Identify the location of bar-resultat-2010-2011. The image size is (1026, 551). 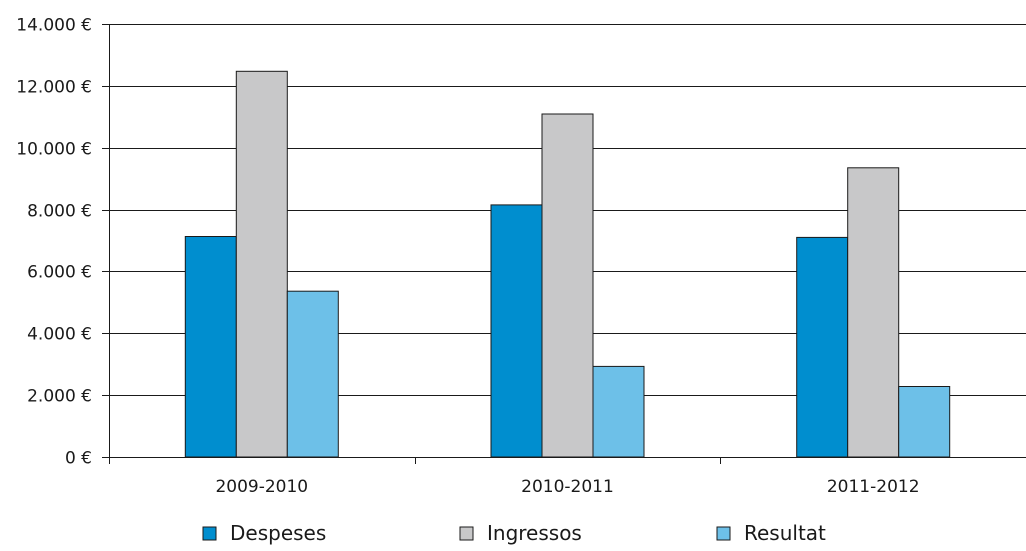
(618, 411).